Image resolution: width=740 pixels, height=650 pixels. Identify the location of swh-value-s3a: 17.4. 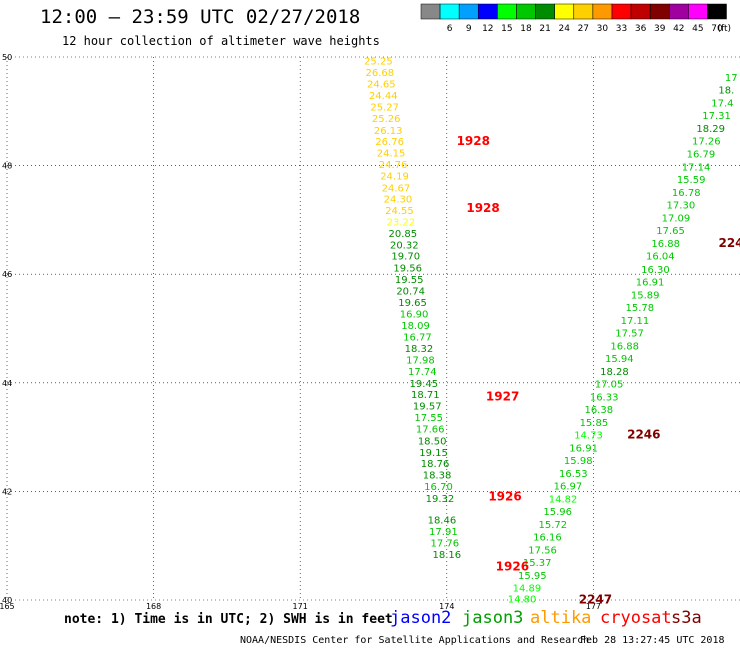
(722, 104).